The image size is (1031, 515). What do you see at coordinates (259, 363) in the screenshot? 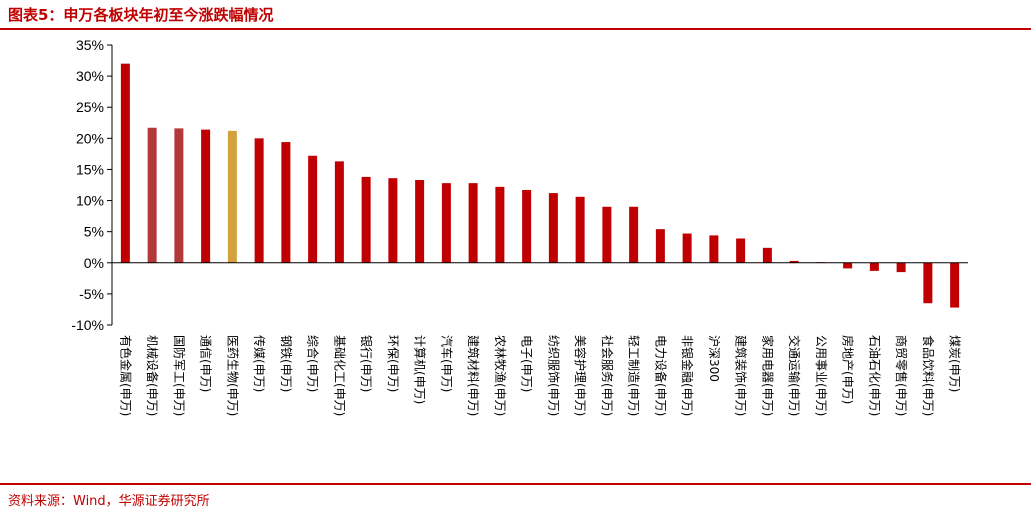
I see `x-tick-label: 传媒(申万)` at bounding box center [259, 363].